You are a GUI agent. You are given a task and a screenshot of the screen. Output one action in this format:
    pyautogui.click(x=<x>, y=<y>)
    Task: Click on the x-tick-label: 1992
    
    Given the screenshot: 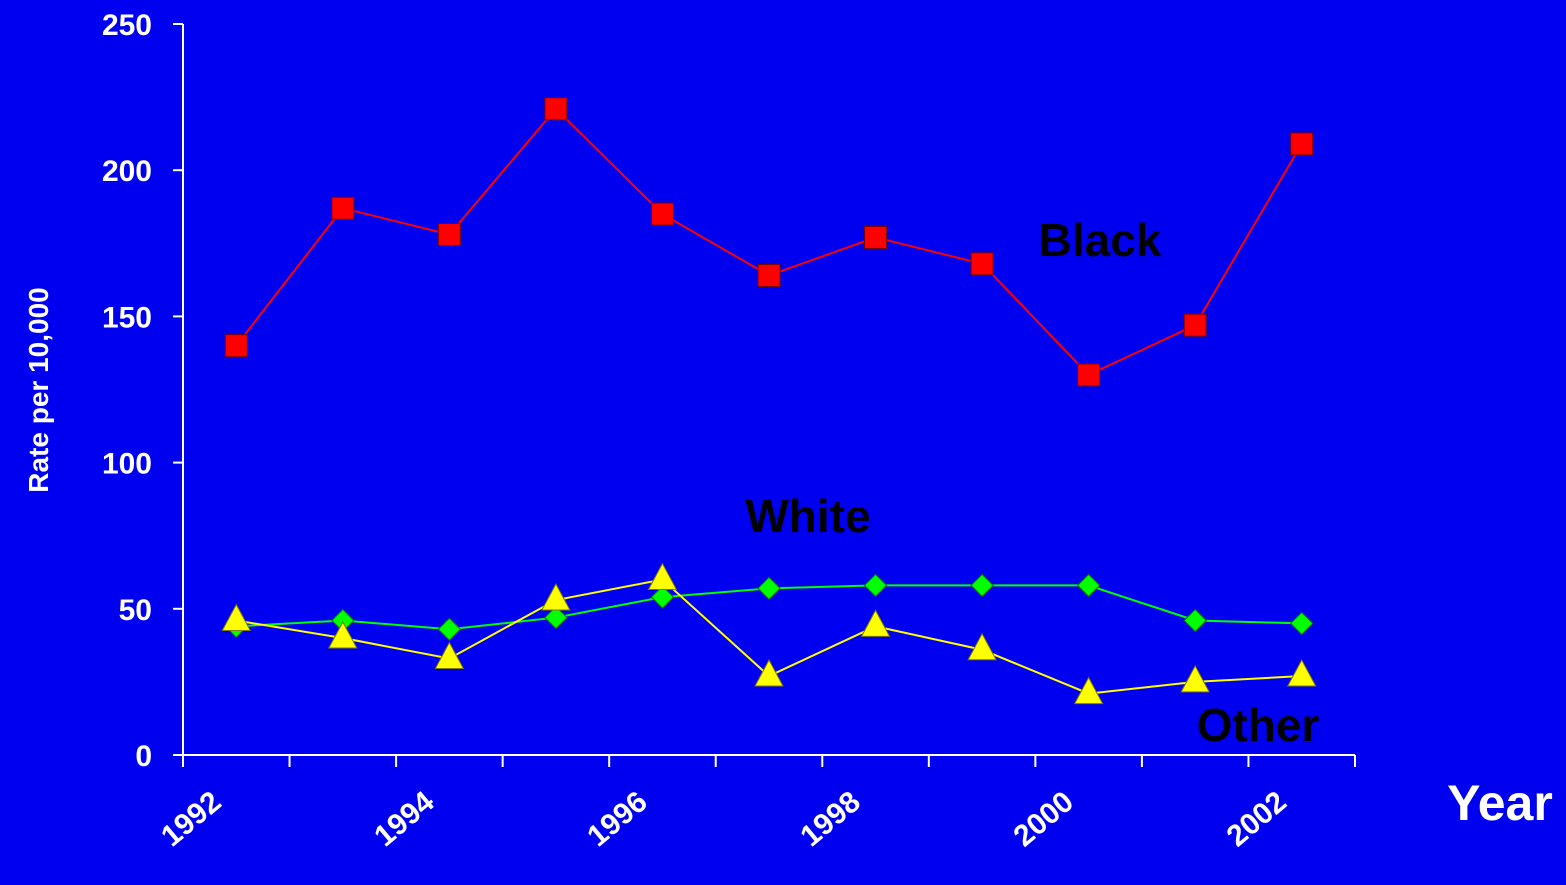 What is the action you would take?
    pyautogui.click(x=191, y=819)
    